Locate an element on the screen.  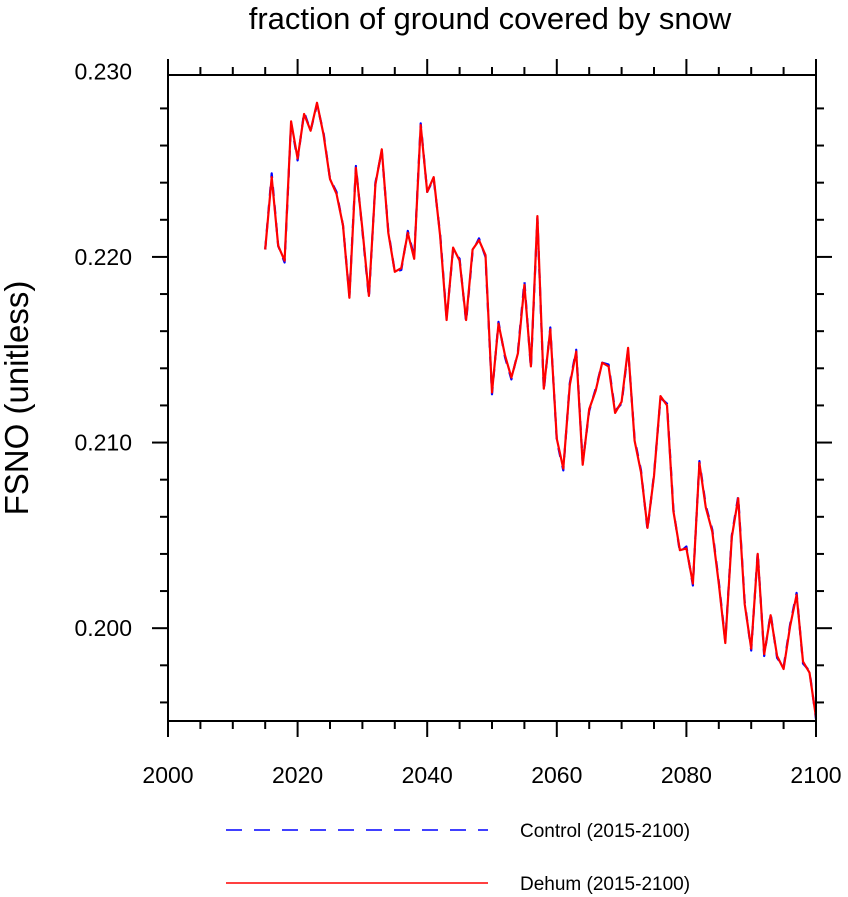
x-tick-label: 2040 is located at coordinates (427, 775).